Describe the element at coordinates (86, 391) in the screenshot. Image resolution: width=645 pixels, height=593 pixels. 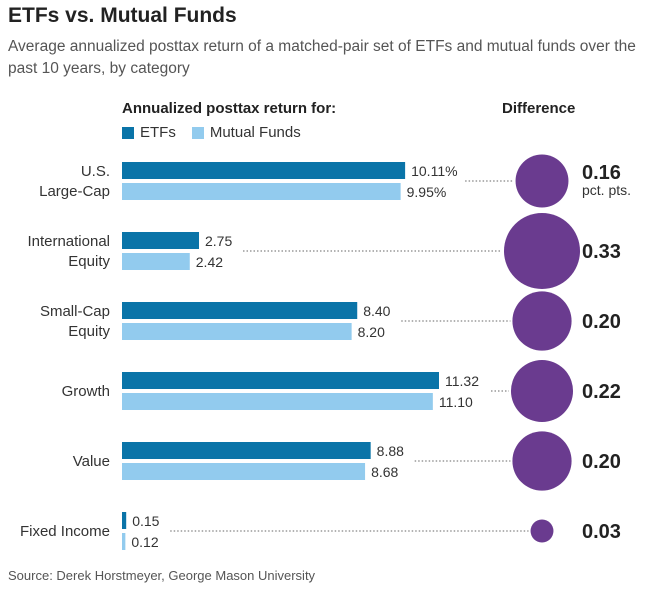
I see `category-label: Growth` at that location.